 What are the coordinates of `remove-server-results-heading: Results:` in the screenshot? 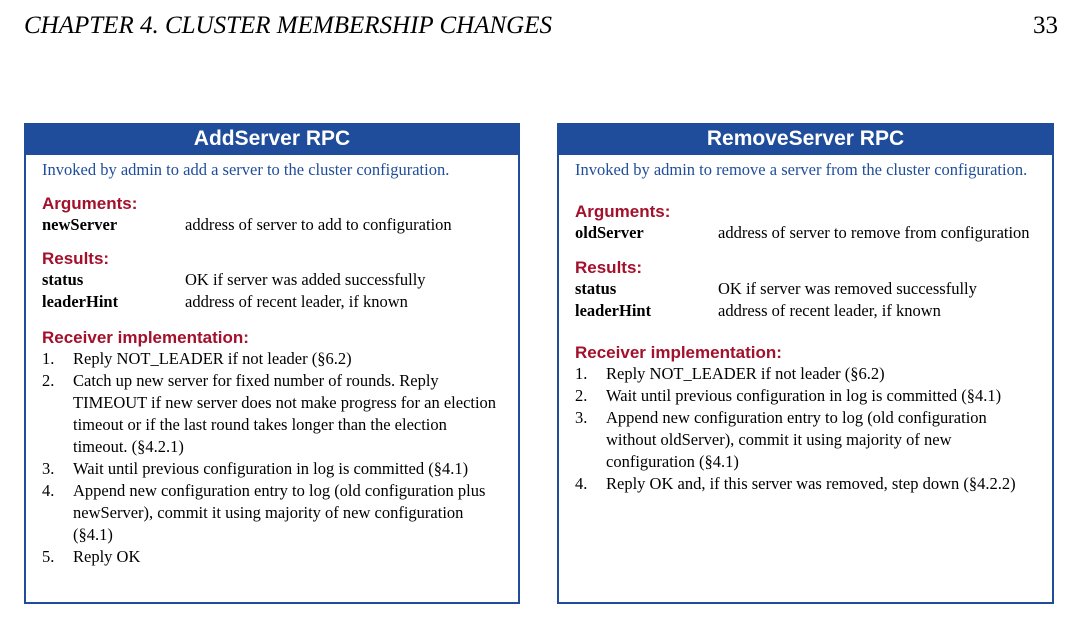 It's located at (609, 267).